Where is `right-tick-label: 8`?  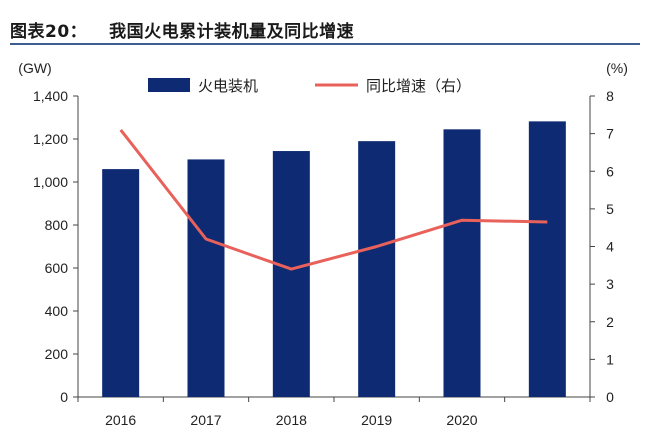
right-tick-label: 8 is located at coordinates (610, 96).